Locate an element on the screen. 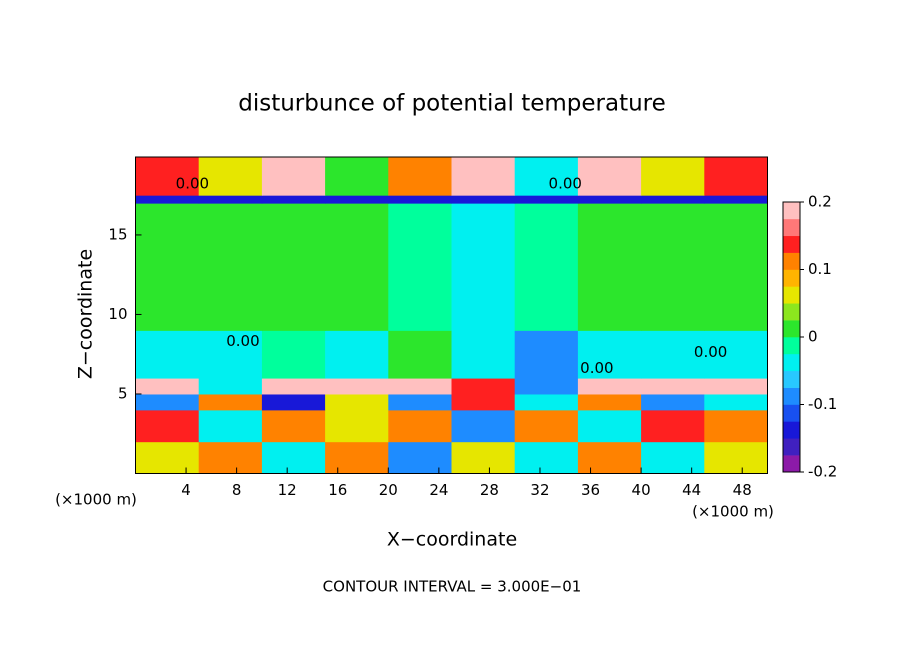 This screenshot has height=654, width=904. y-tick-label: 15 is located at coordinates (117, 234).